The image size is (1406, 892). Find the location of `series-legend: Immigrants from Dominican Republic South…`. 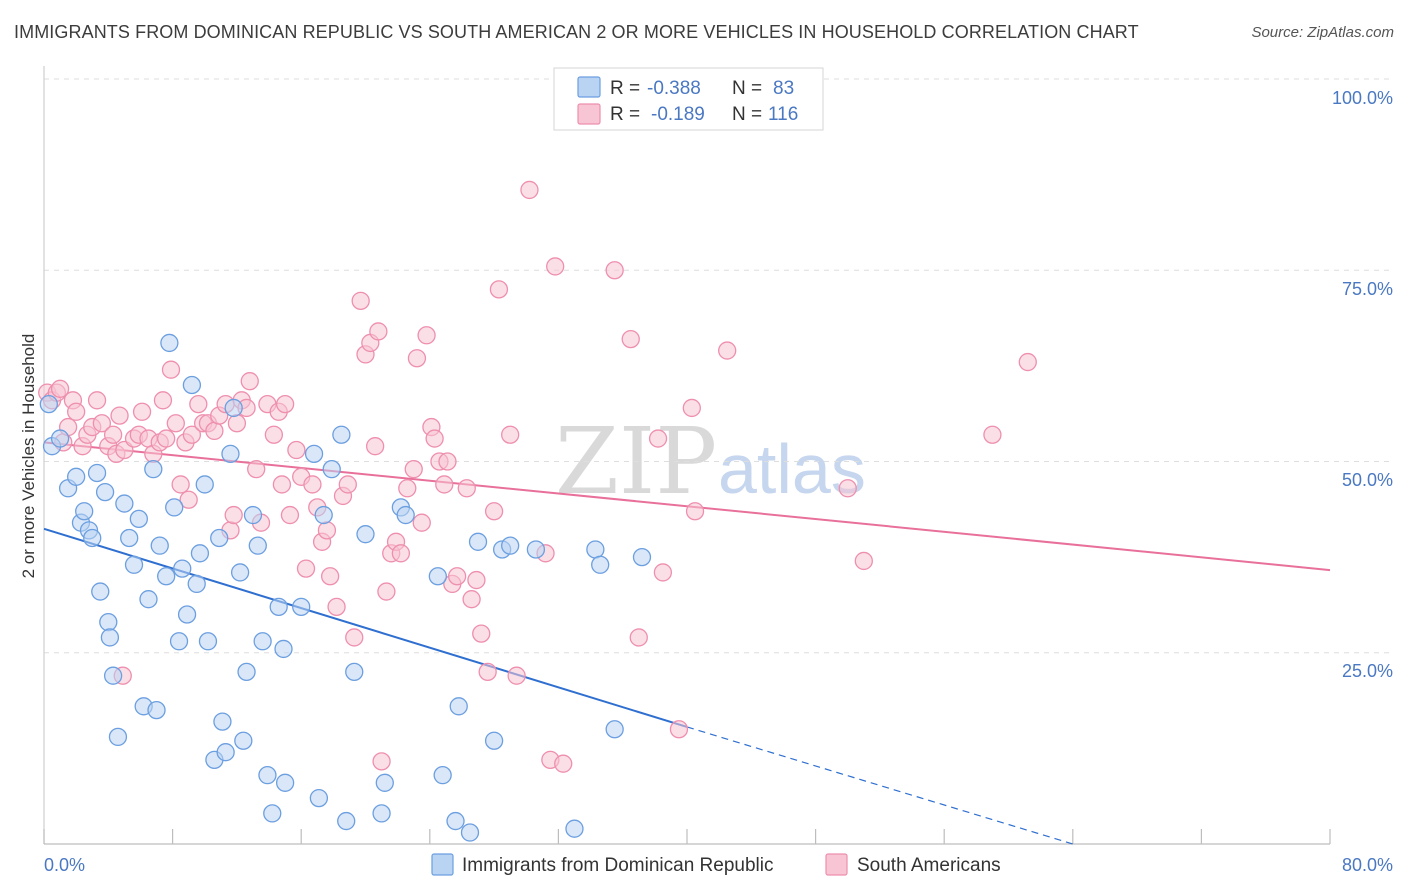

series-legend: Immigrants from Dominican Republic South… is located at coordinates (716, 864).